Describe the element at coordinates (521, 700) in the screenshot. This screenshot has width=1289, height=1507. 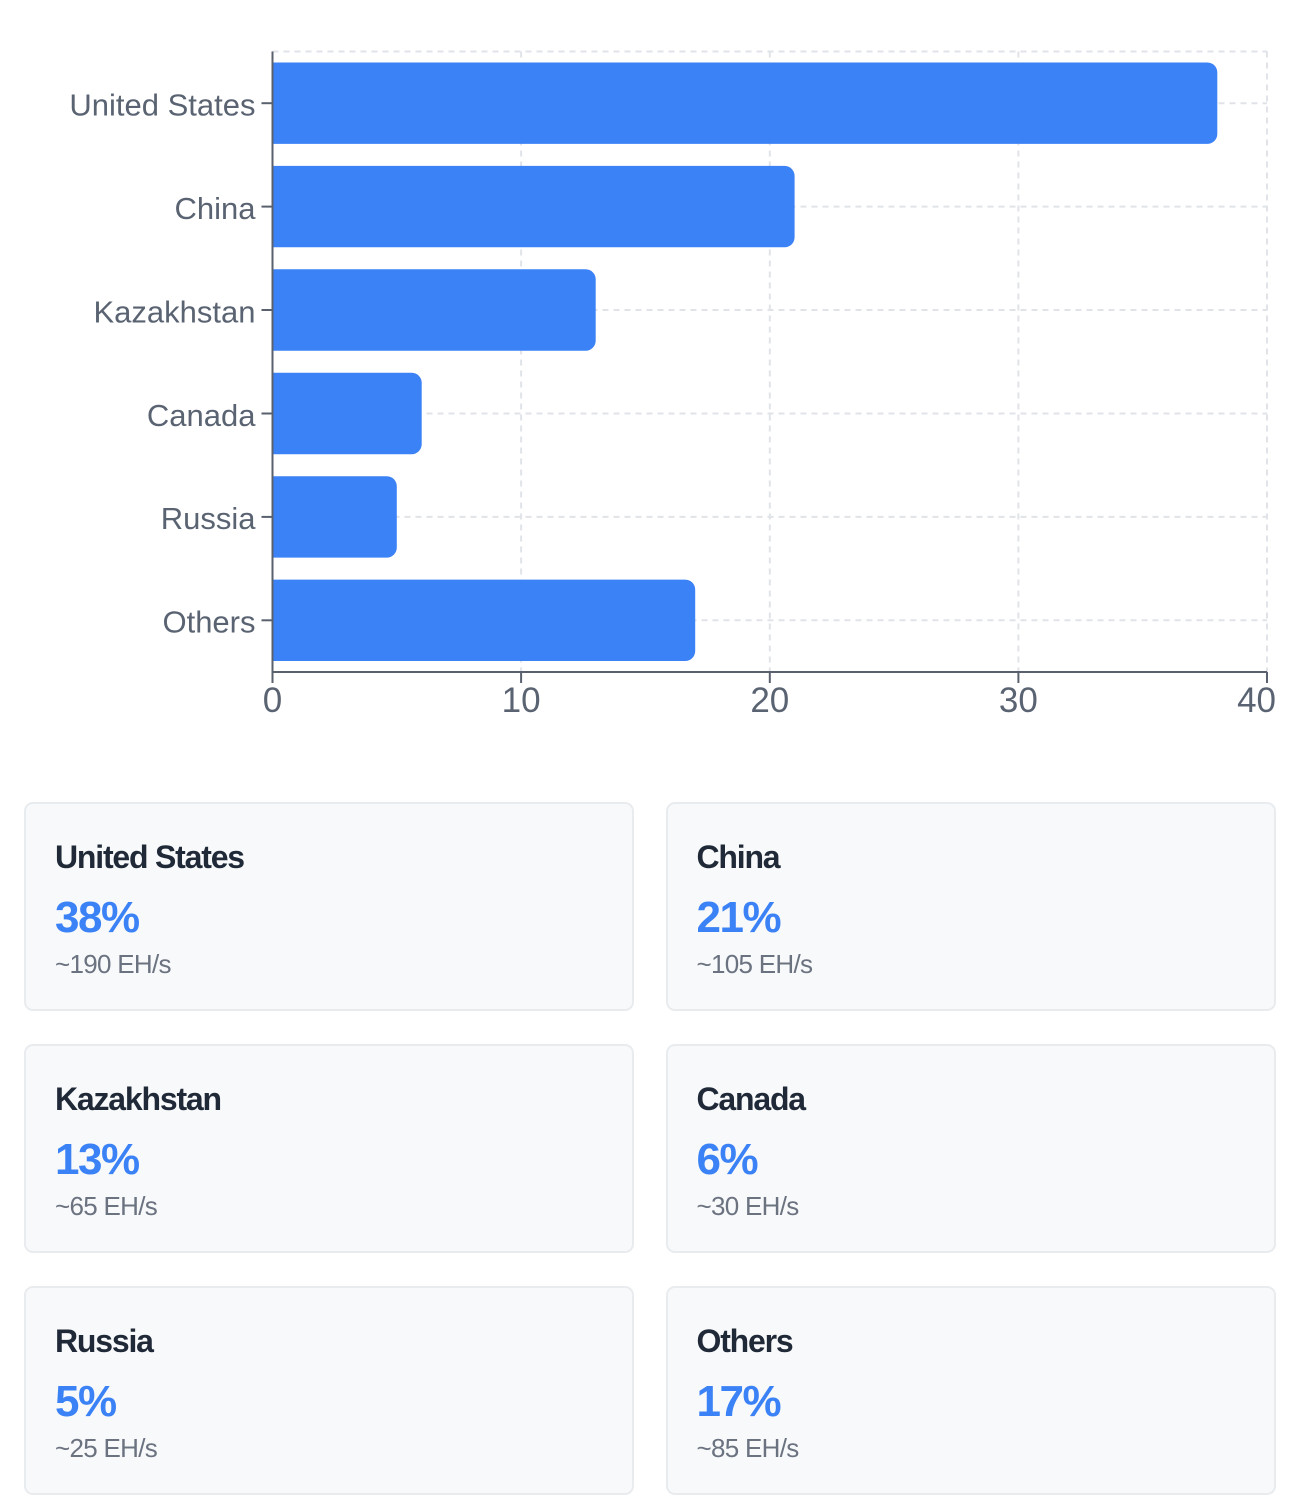
I see `svg-text: 10` at that location.